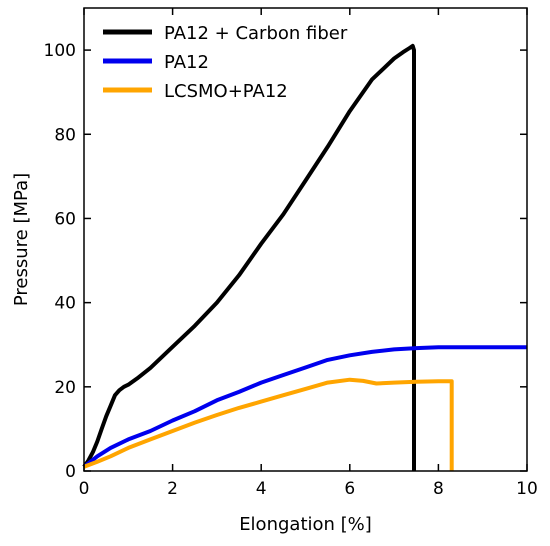 The height and width of the screenshot is (546, 550). What do you see at coordinates (225, 62) in the screenshot?
I see `legend: PA12 + Carbon fiber PA12 LCSMO+PA12` at bounding box center [225, 62].